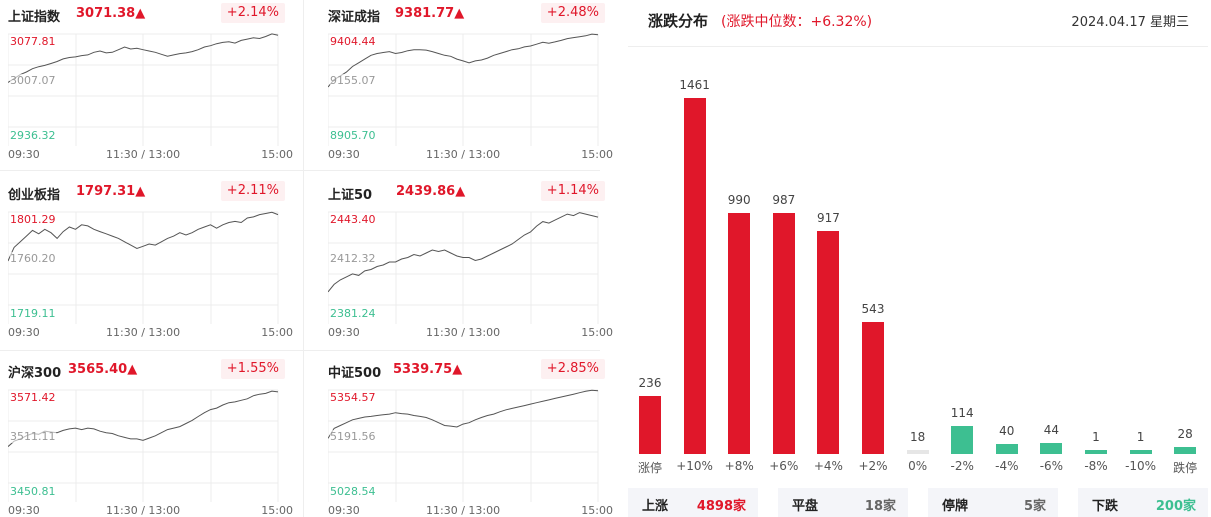 This screenshot has height=517, width=1211. Describe the element at coordinates (1007, 466) in the screenshot. I see `bar-category-label: -4%` at that location.